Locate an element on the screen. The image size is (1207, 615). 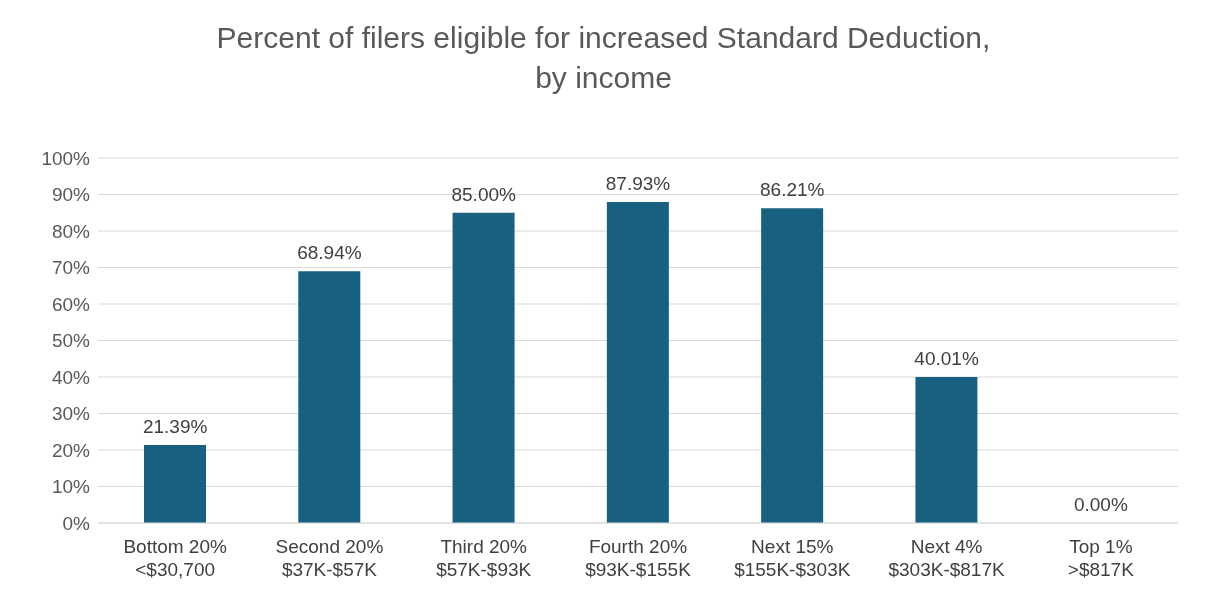
y-tick-label: 20% is located at coordinates (71, 450).